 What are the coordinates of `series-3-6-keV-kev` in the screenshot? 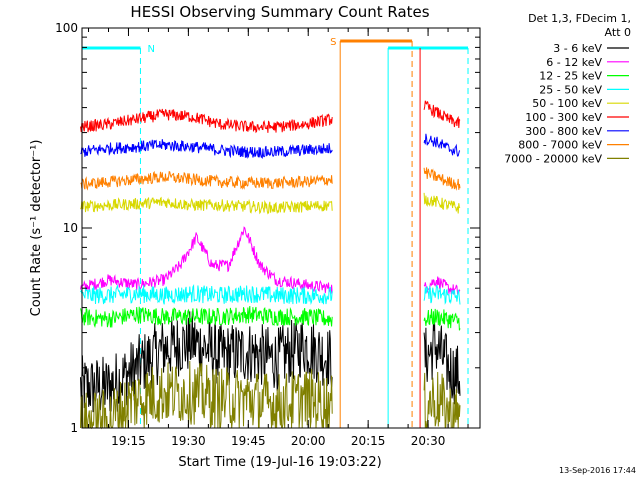 It's located at (270, 362).